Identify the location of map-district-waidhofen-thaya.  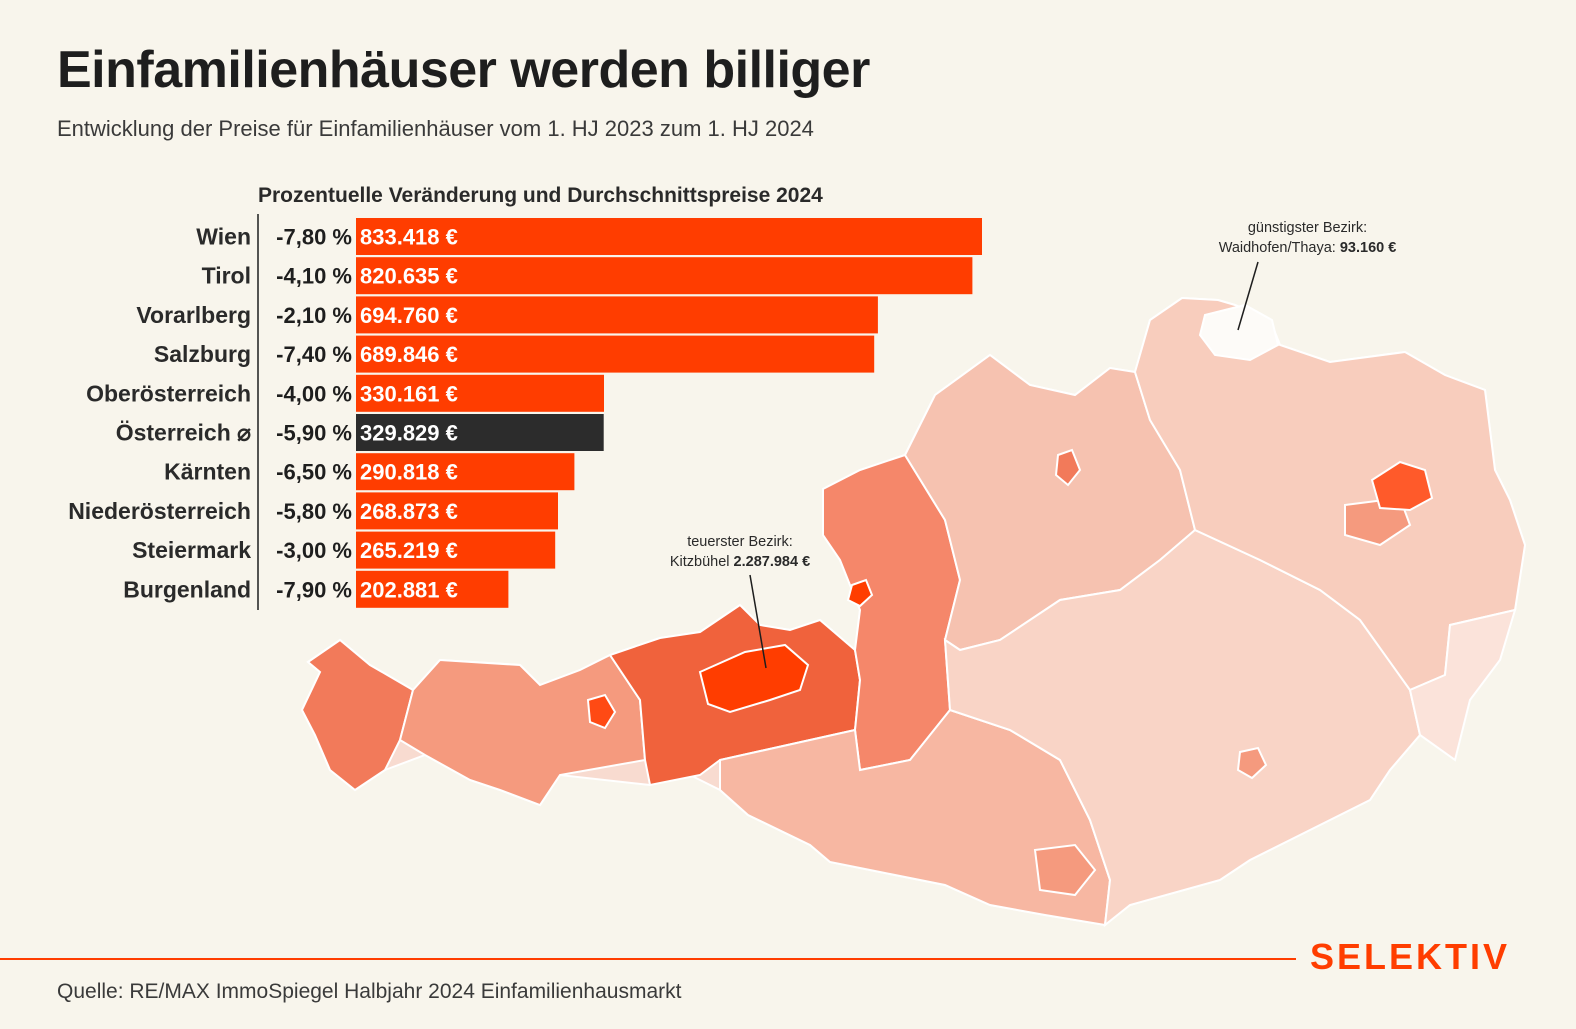
(1239, 332).